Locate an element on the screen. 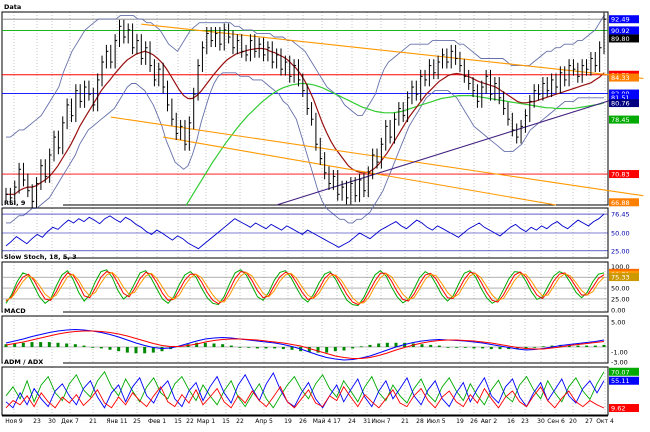  x-tick-label: 31 is located at coordinates (367, 421).